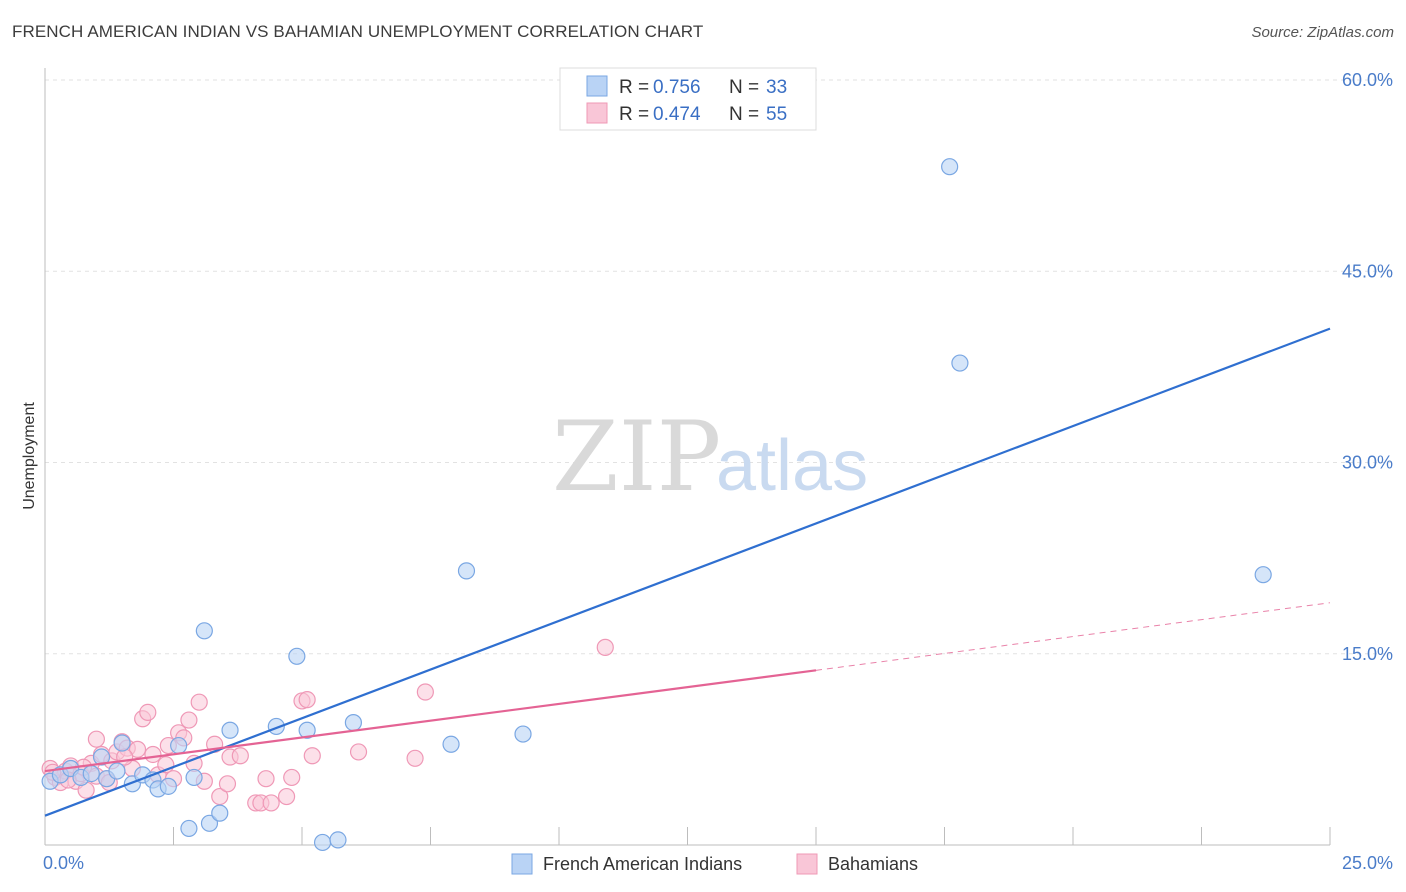 Image resolution: width=1406 pixels, height=892 pixels. What do you see at coordinates (1322, 32) in the screenshot?
I see `chart-source: Source: ZipAtlas.com` at bounding box center [1322, 32].